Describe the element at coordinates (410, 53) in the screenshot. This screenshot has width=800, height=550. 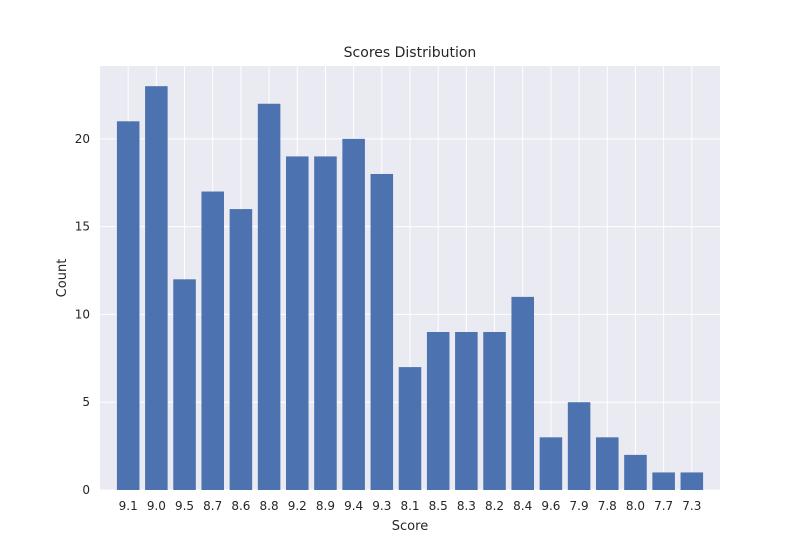
I see `chart-title: Scores Distribution` at that location.